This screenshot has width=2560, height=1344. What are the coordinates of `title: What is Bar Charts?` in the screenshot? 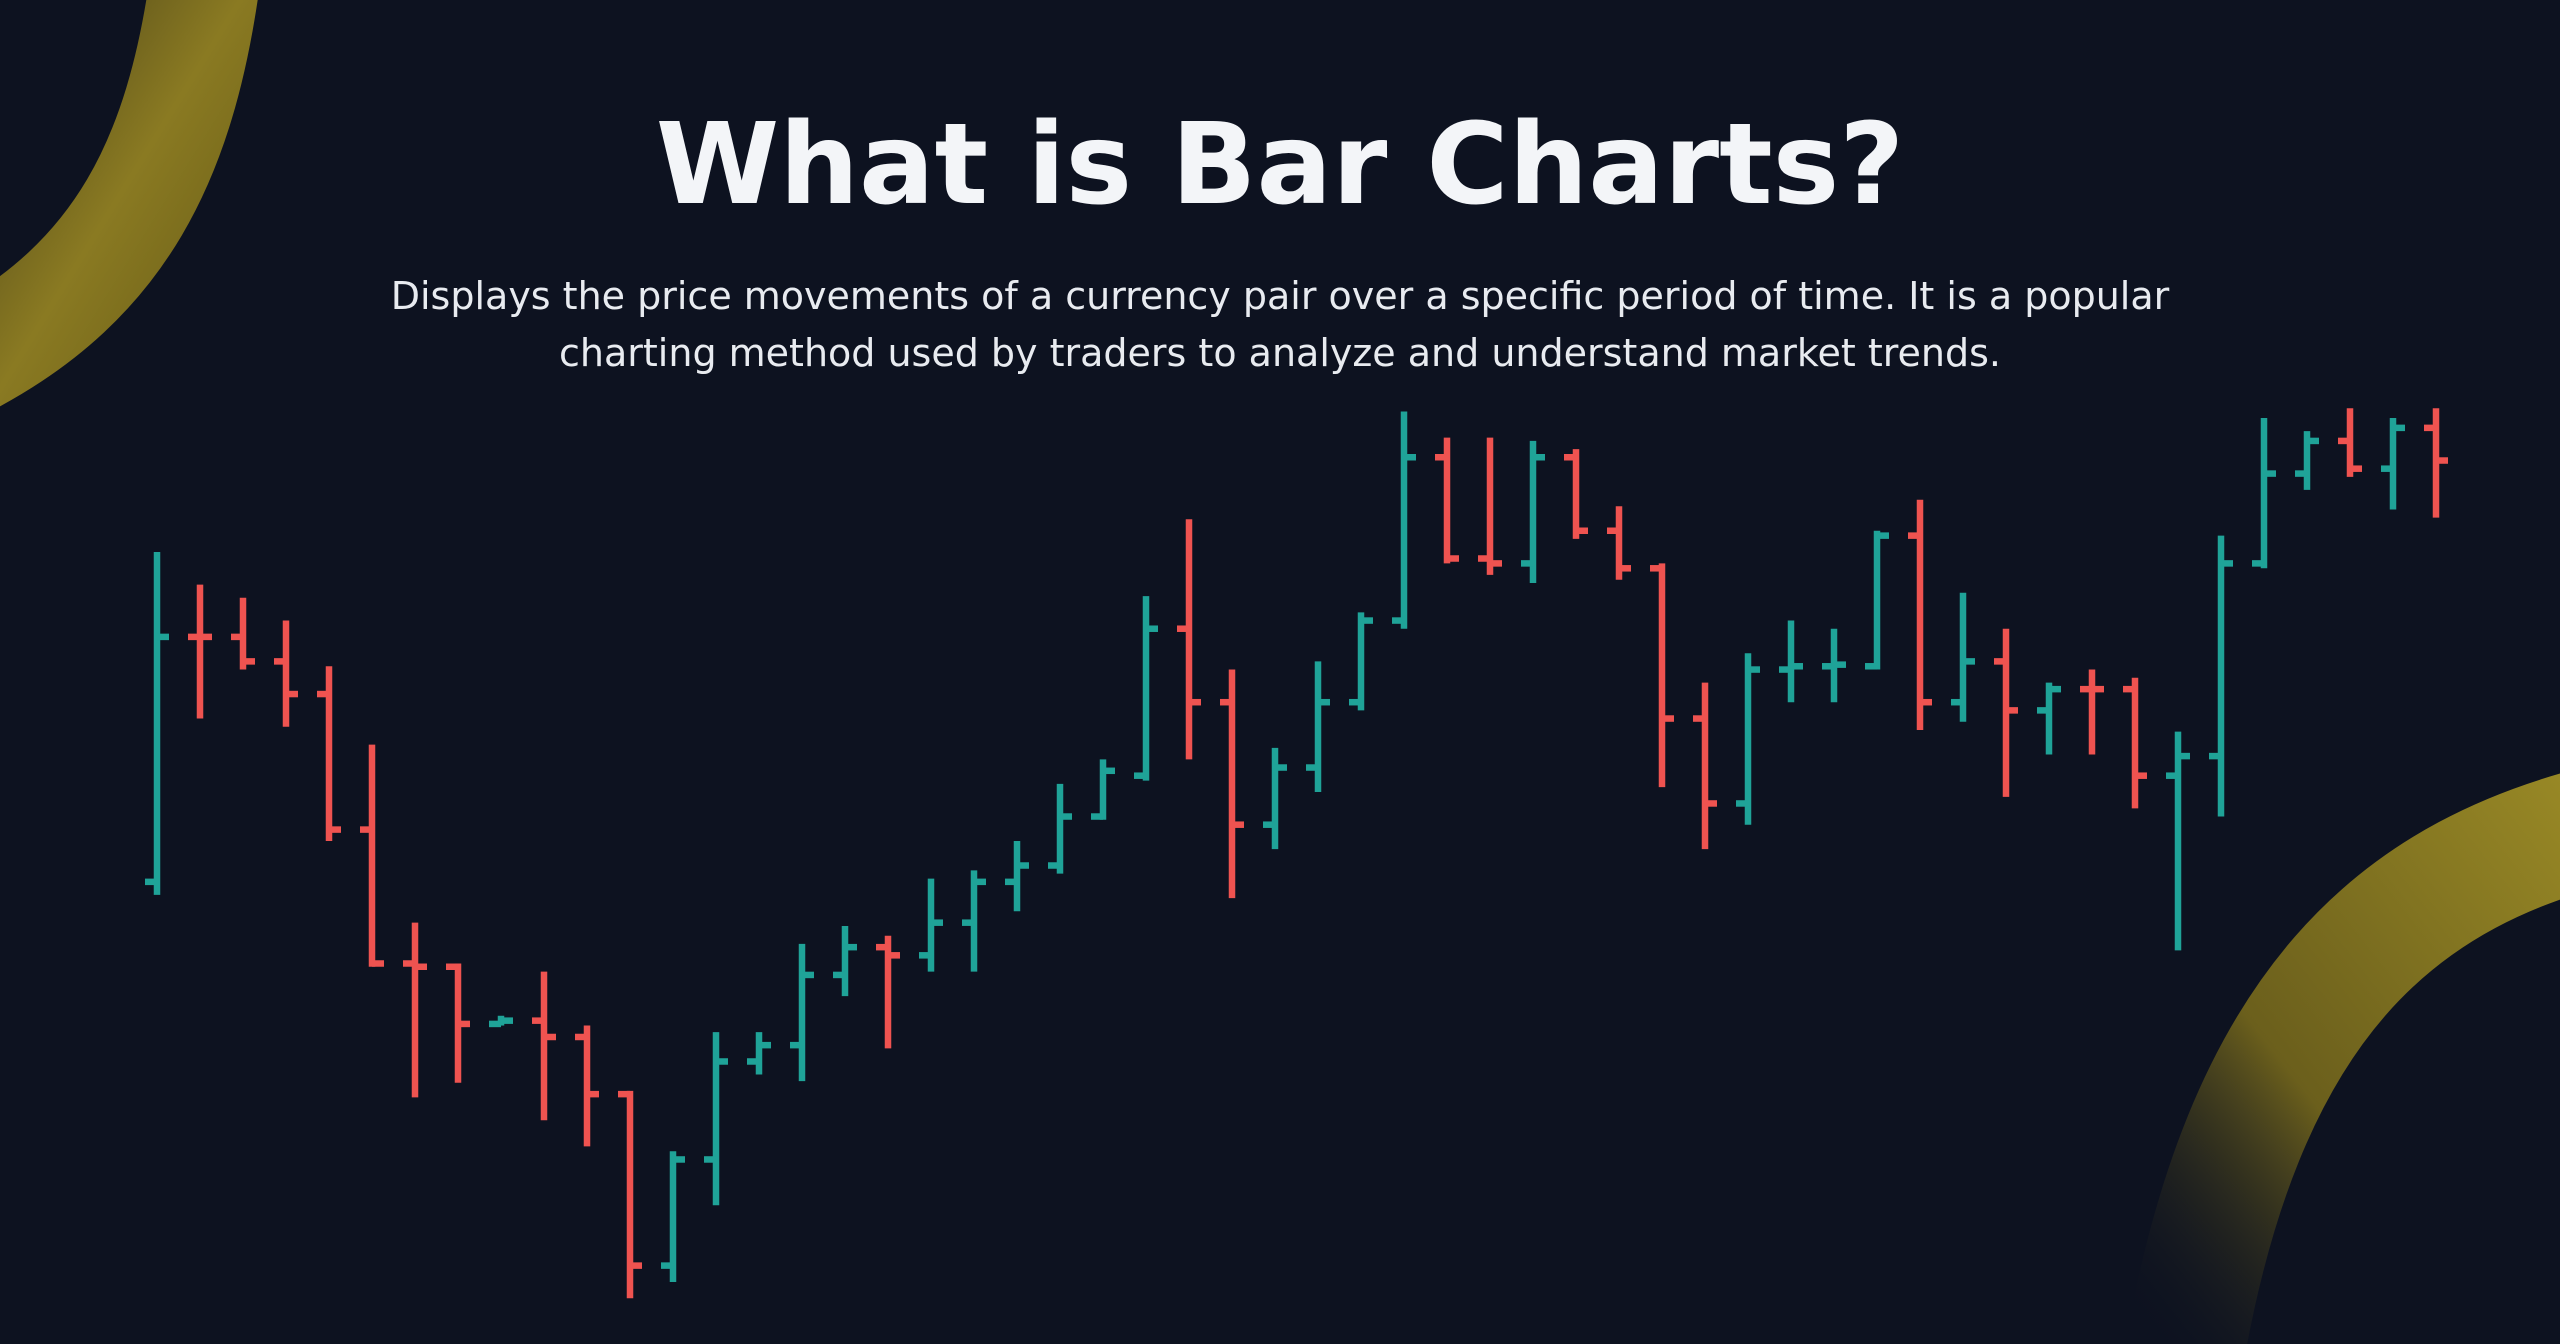 It's located at (1280, 165).